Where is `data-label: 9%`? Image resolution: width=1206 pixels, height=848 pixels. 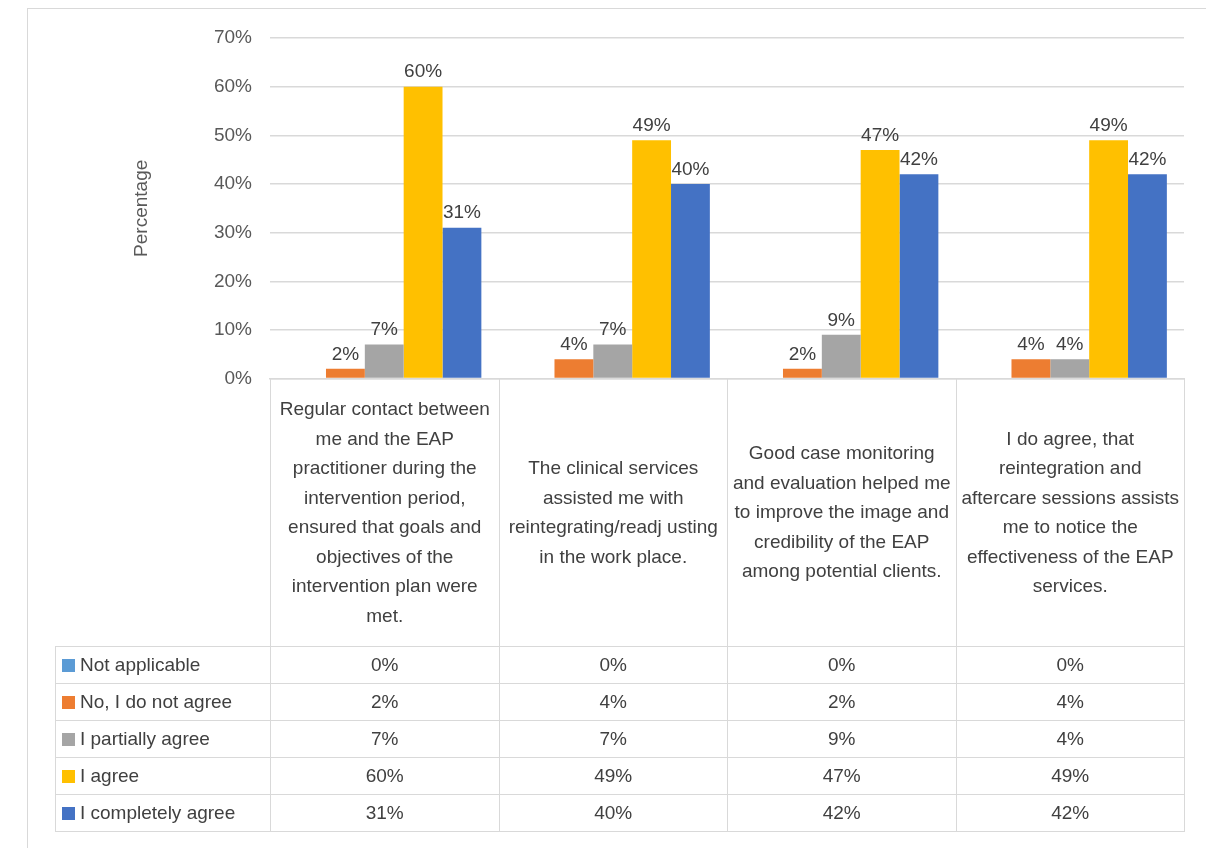 data-label: 9% is located at coordinates (841, 739).